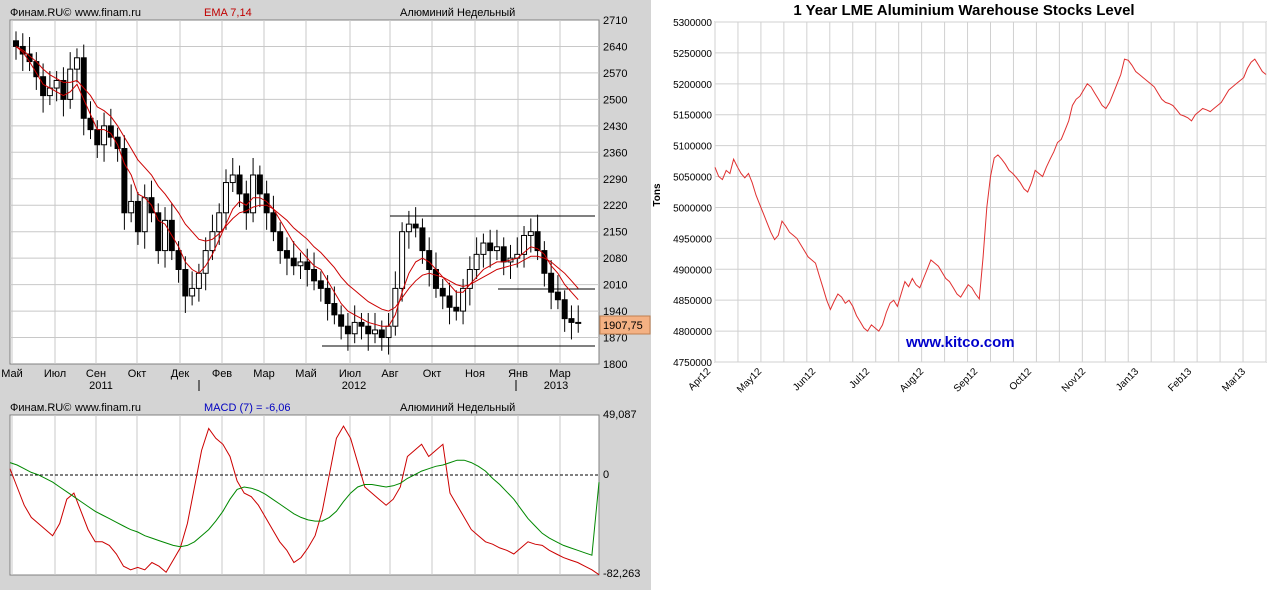  I want to click on price-y-tick-label: 2570, so click(615, 74).